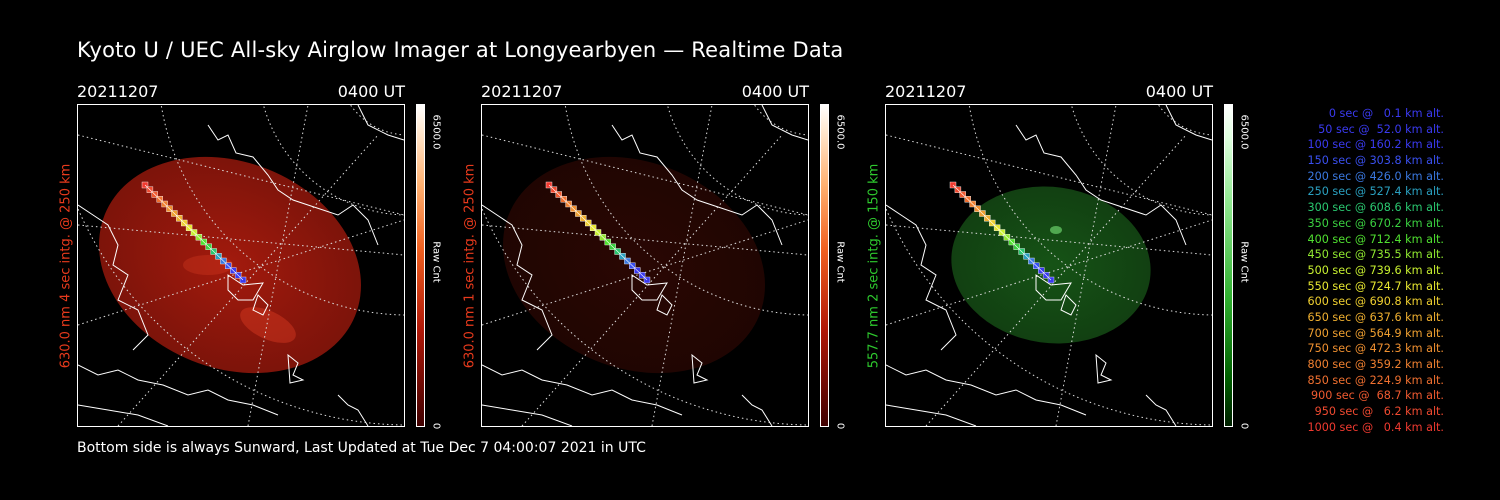 Image resolution: width=1500 pixels, height=500 pixels. I want to click on legend-row: 150 sec @ 303.8 km alt., so click(1373, 161).